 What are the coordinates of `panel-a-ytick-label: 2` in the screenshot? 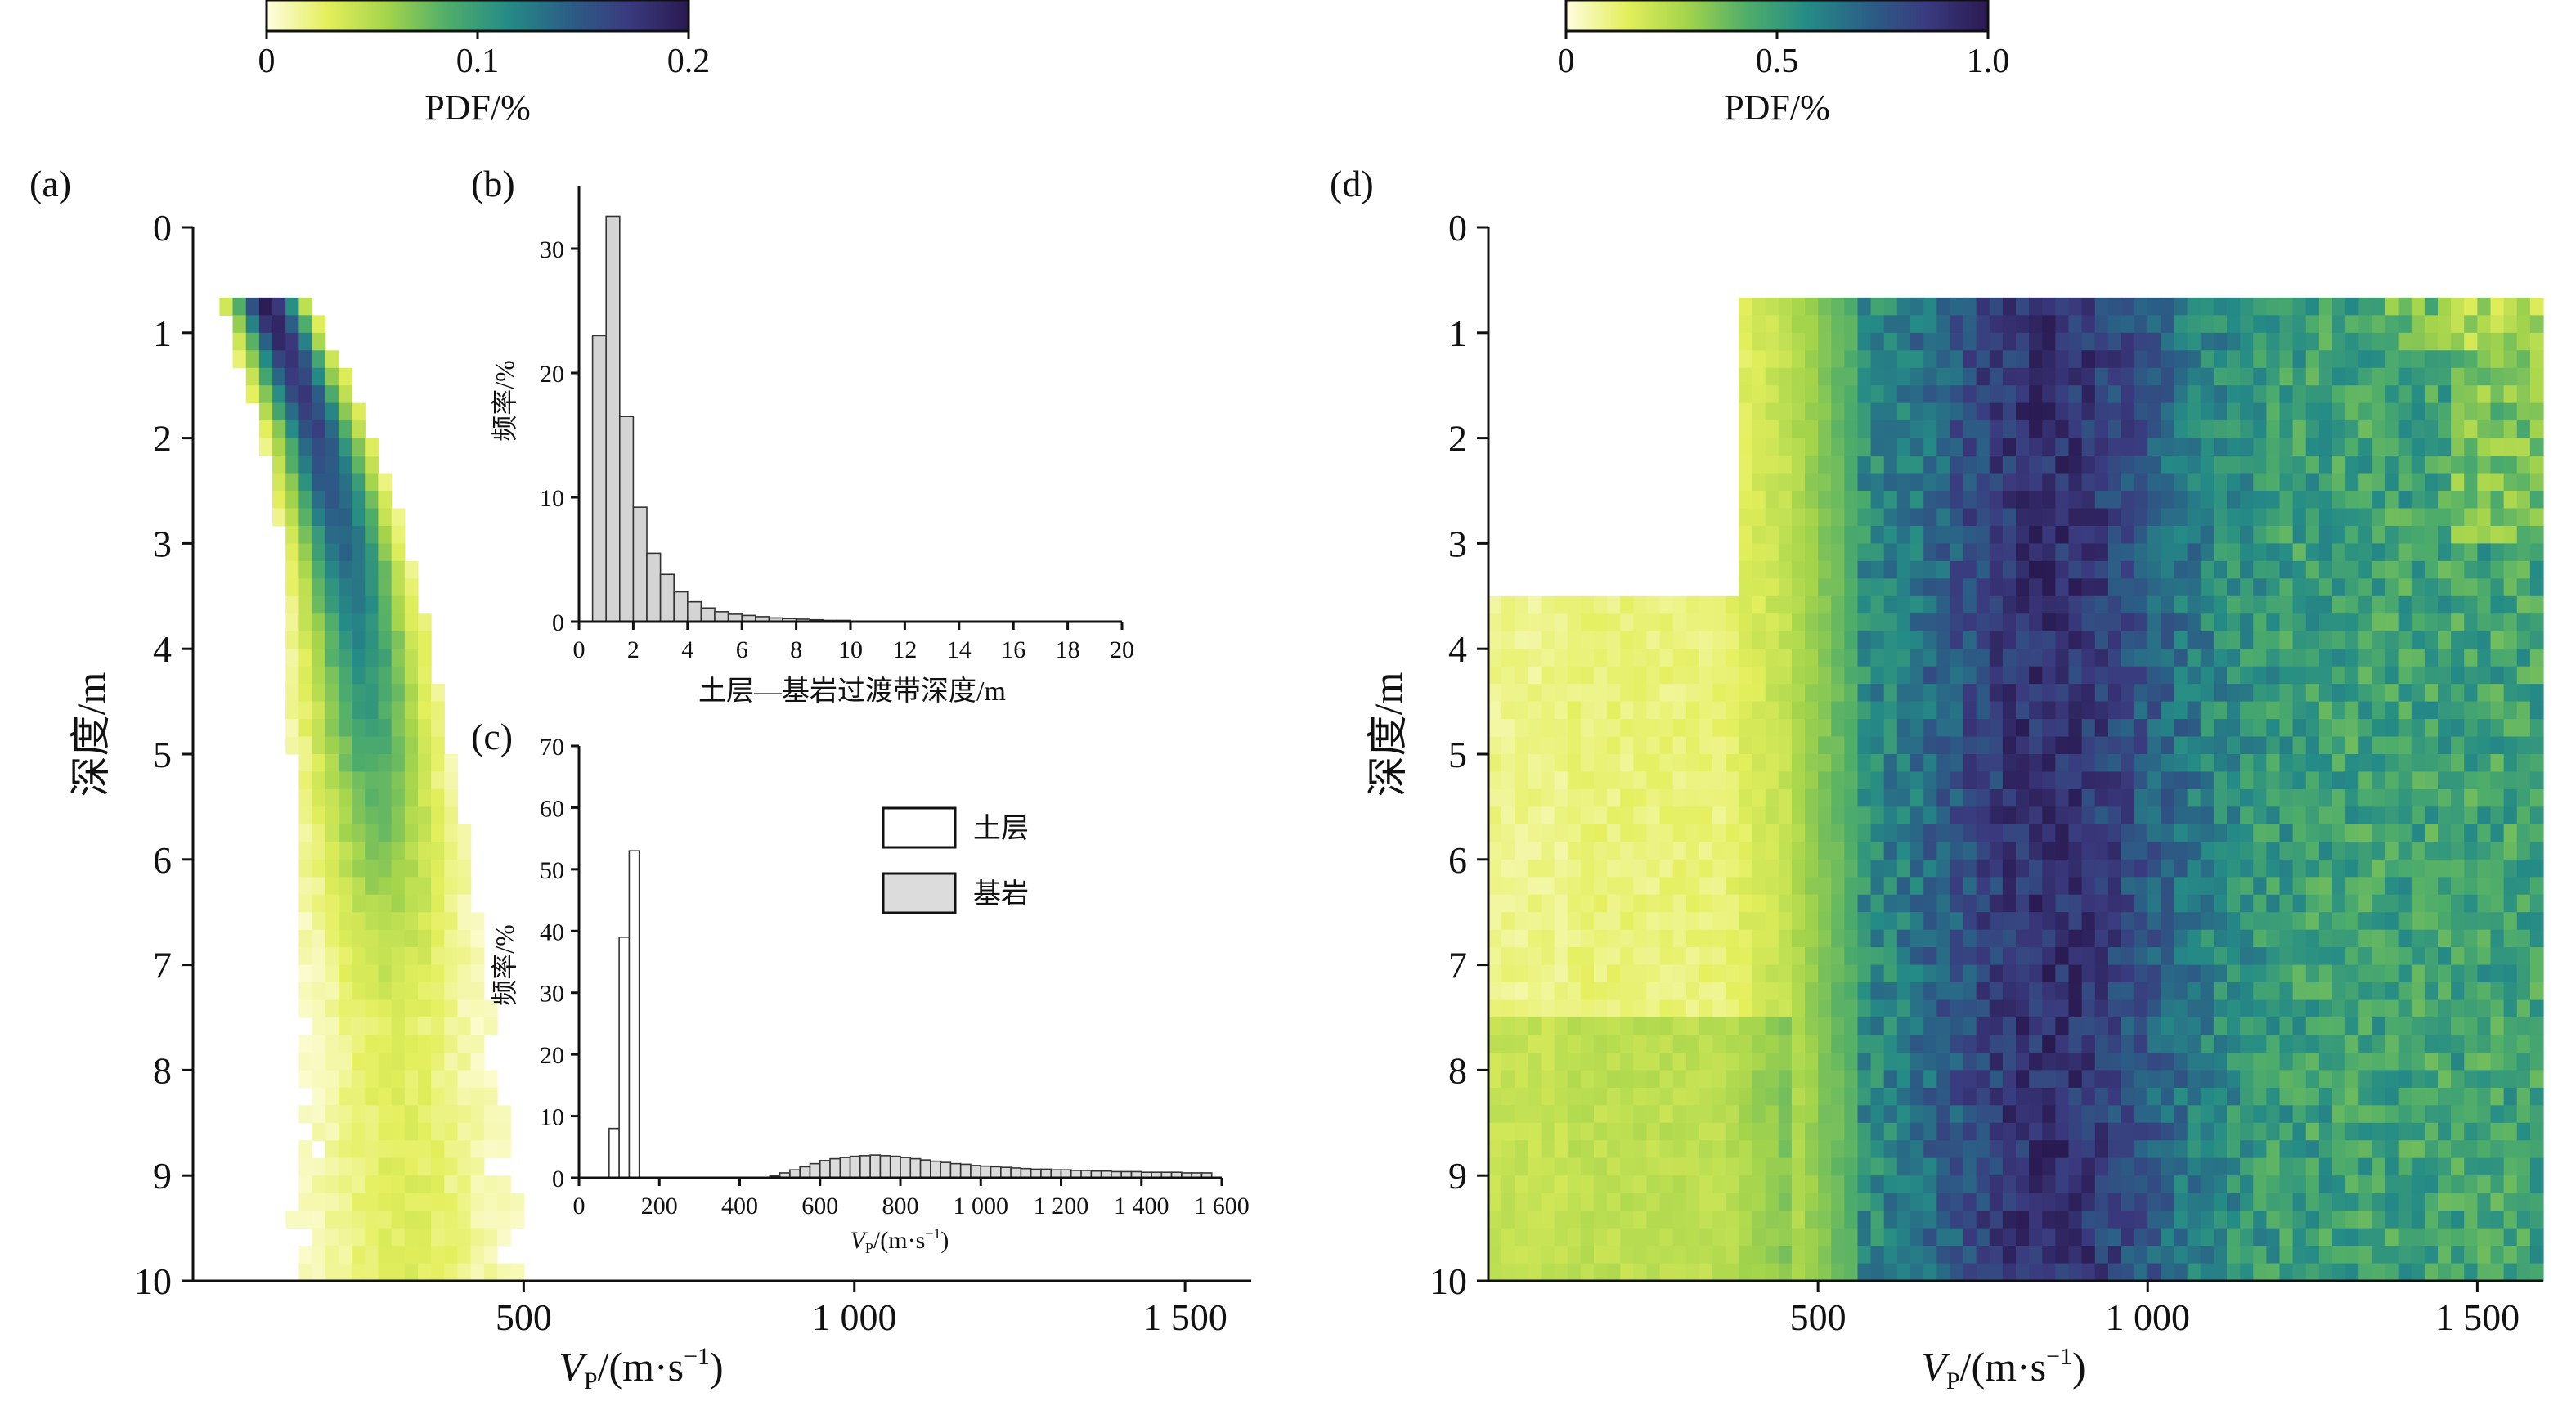 It's located at (162, 439).